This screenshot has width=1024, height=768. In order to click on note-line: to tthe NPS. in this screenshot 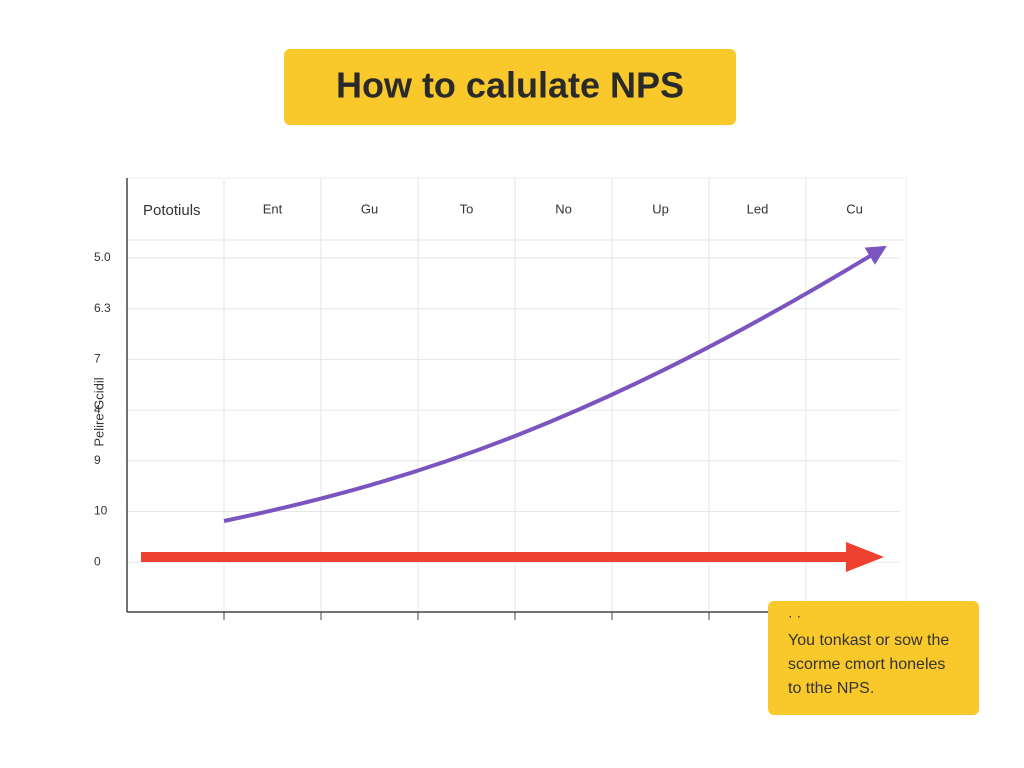, I will do `click(831, 688)`.